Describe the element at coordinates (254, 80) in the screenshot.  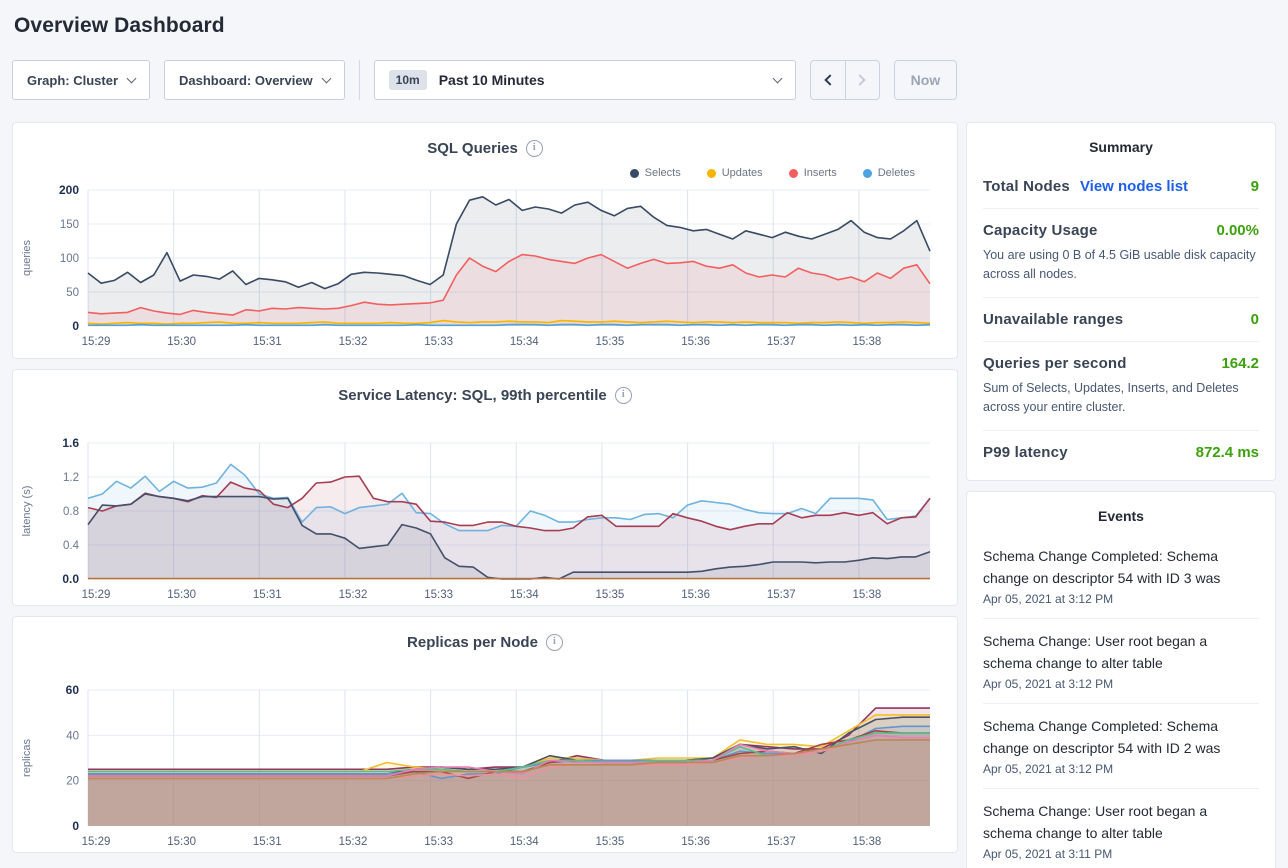
I see `dashboard-dropdown: Dashboard: Overview` at that location.